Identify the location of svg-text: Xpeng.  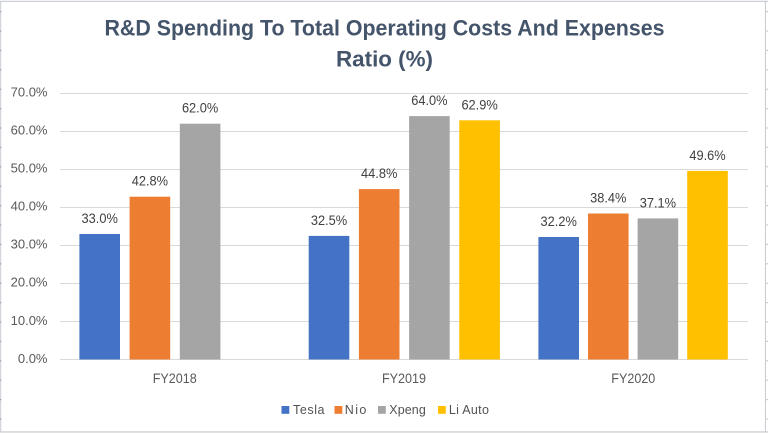
(407, 410).